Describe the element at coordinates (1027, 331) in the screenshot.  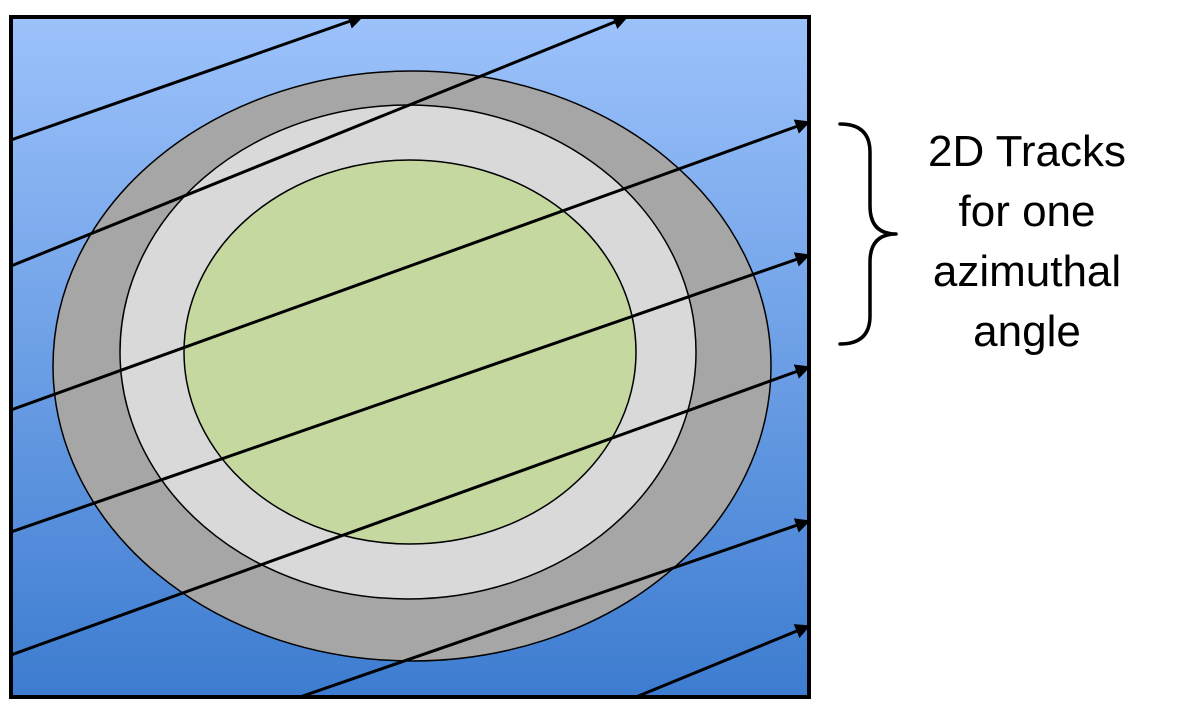
I see `label-line-4: angle` at that location.